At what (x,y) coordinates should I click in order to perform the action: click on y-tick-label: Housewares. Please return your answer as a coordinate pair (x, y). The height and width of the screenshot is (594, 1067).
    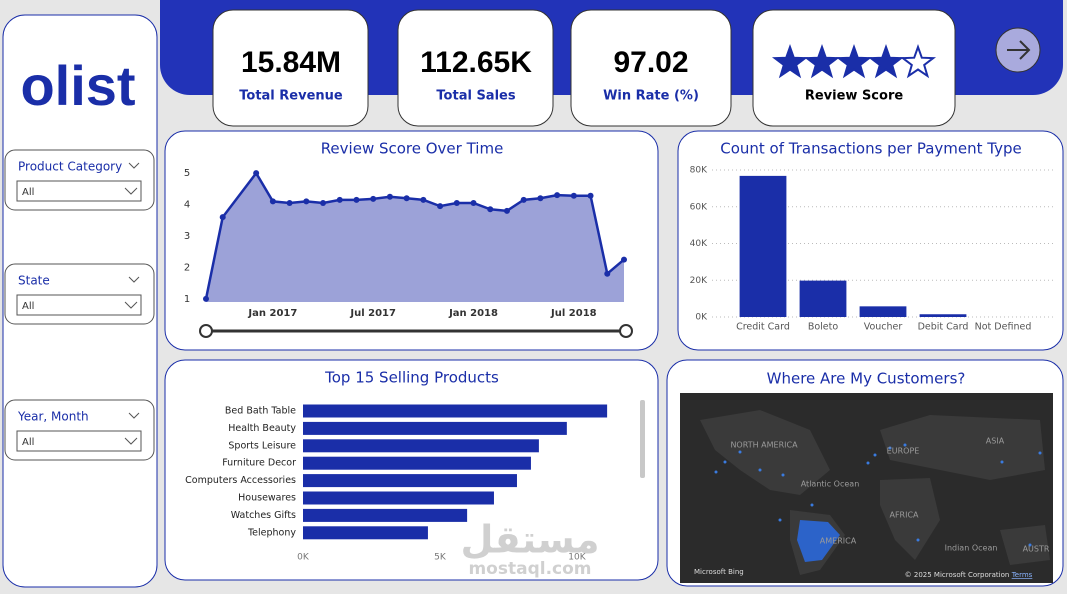
    Looking at the image, I should click on (267, 498).